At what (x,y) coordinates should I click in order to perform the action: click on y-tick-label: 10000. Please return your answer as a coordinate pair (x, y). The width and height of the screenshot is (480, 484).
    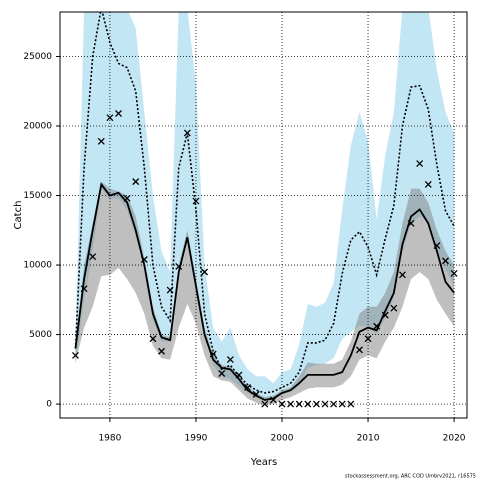
    Looking at the image, I should click on (37, 266).